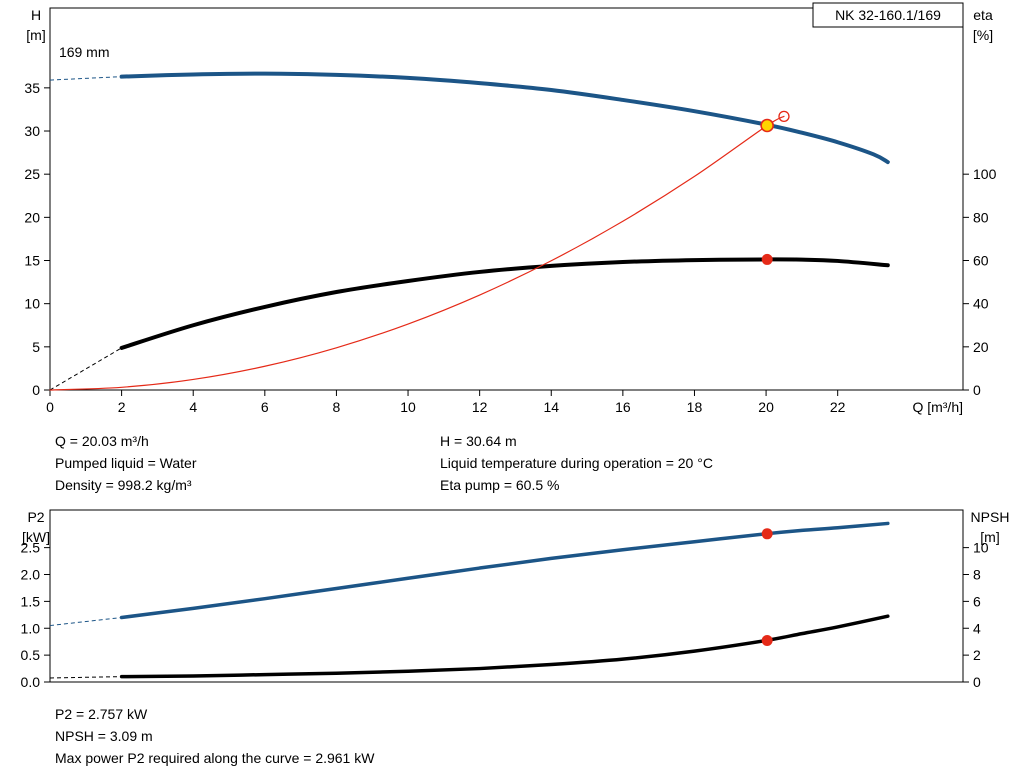 This screenshot has width=1024, height=781. I want to click on efficiency-curve-dashed, so click(85, 369).